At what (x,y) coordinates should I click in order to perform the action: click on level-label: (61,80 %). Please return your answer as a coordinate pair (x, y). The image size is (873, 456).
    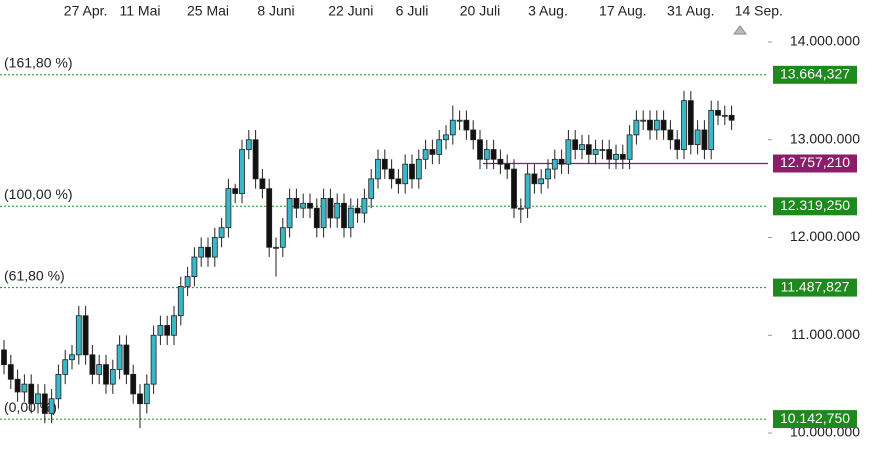
    Looking at the image, I should click on (34, 275).